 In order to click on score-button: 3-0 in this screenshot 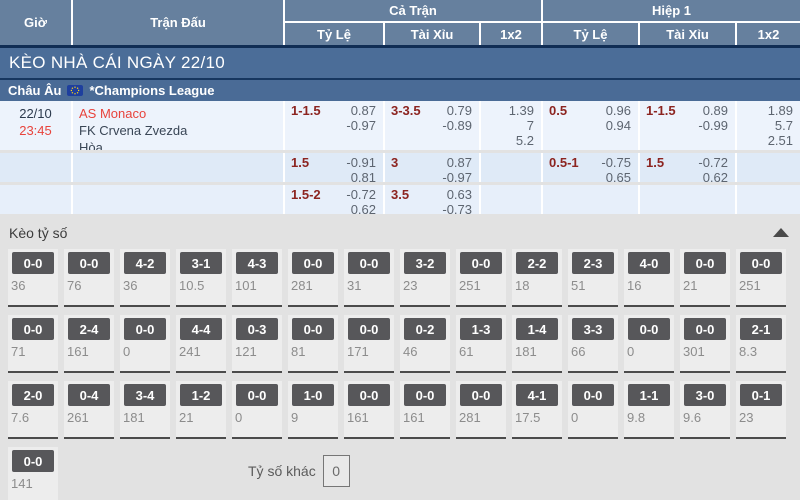, I will do `click(705, 395)`.